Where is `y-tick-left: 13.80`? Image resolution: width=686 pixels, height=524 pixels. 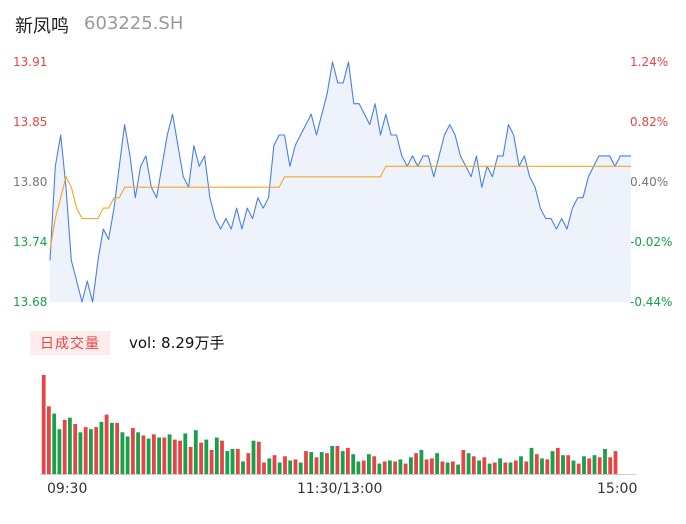 y-tick-left: 13.80 is located at coordinates (30, 182).